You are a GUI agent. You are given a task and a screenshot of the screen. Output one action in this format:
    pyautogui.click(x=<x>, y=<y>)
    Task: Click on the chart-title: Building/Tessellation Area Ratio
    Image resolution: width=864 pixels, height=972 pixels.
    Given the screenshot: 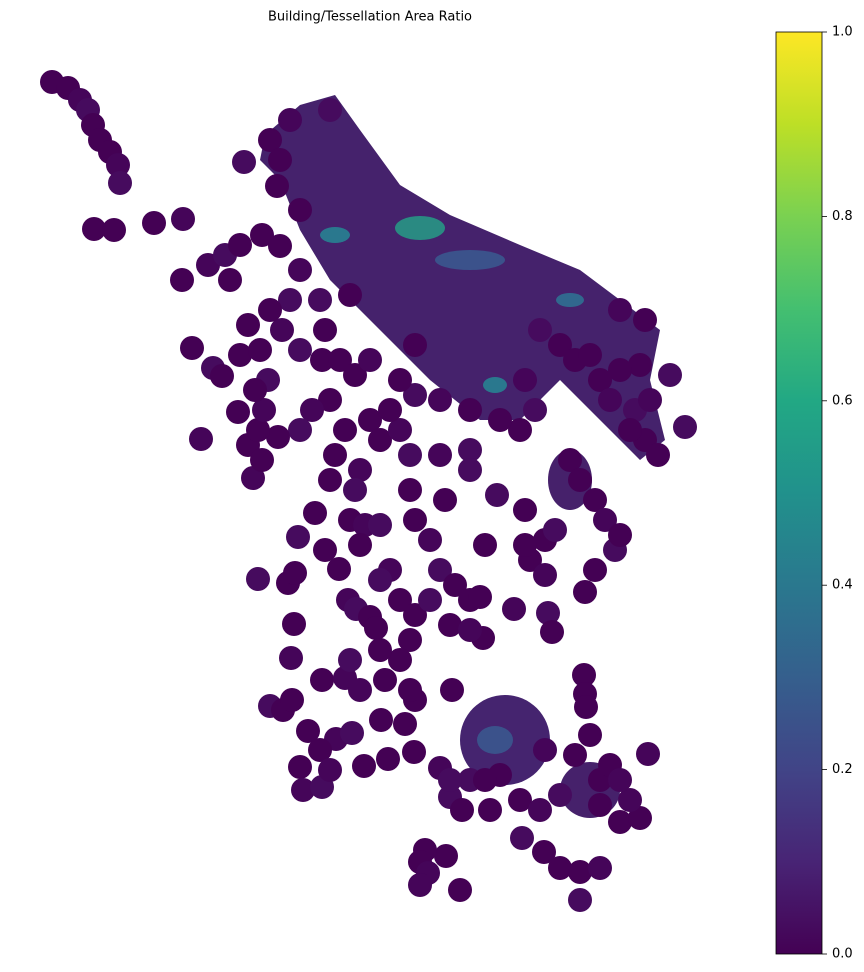 What is the action you would take?
    pyautogui.click(x=370, y=17)
    